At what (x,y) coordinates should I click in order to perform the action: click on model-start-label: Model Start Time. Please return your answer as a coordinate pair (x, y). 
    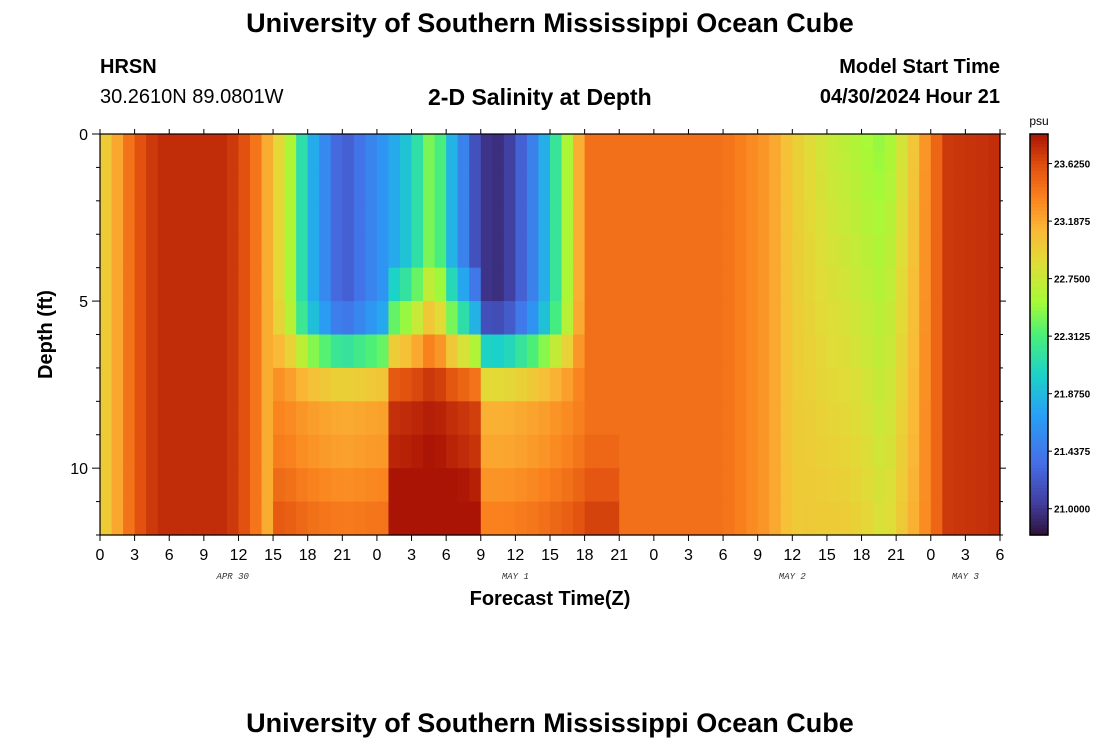
    Looking at the image, I should click on (919, 67).